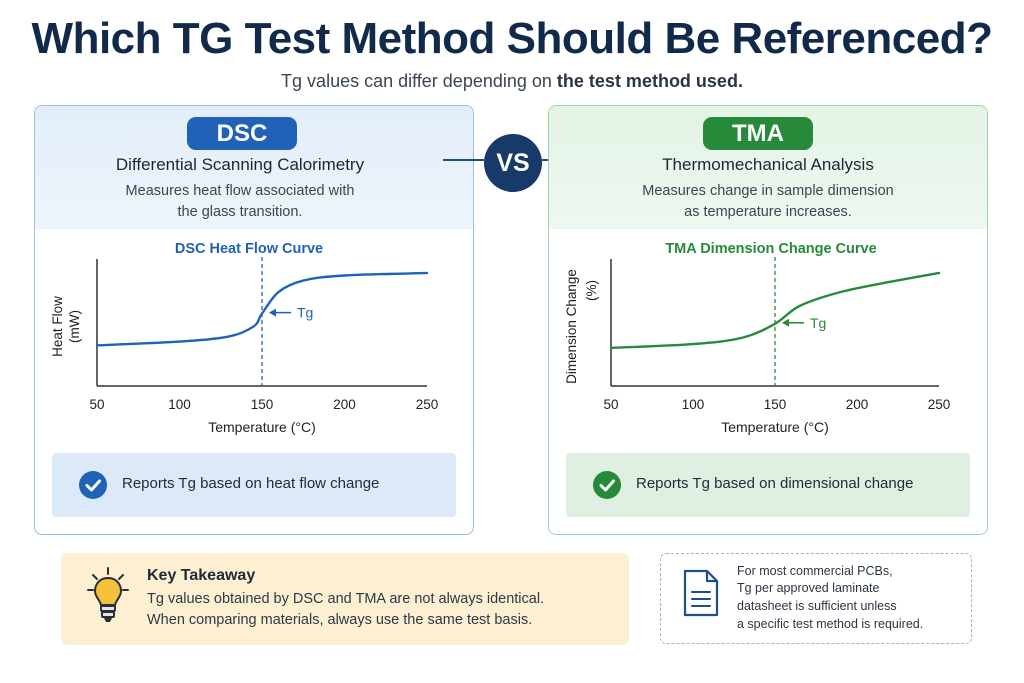 This screenshot has width=1024, height=683. I want to click on vs-badge: VS, so click(513, 163).